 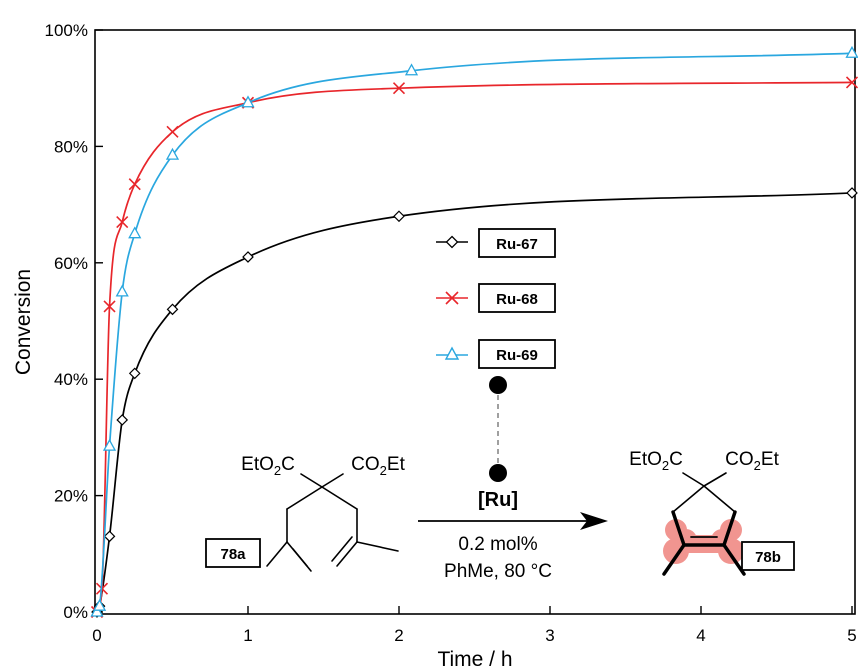 What do you see at coordinates (498, 429) in the screenshot?
I see `catalyst-tether` at bounding box center [498, 429].